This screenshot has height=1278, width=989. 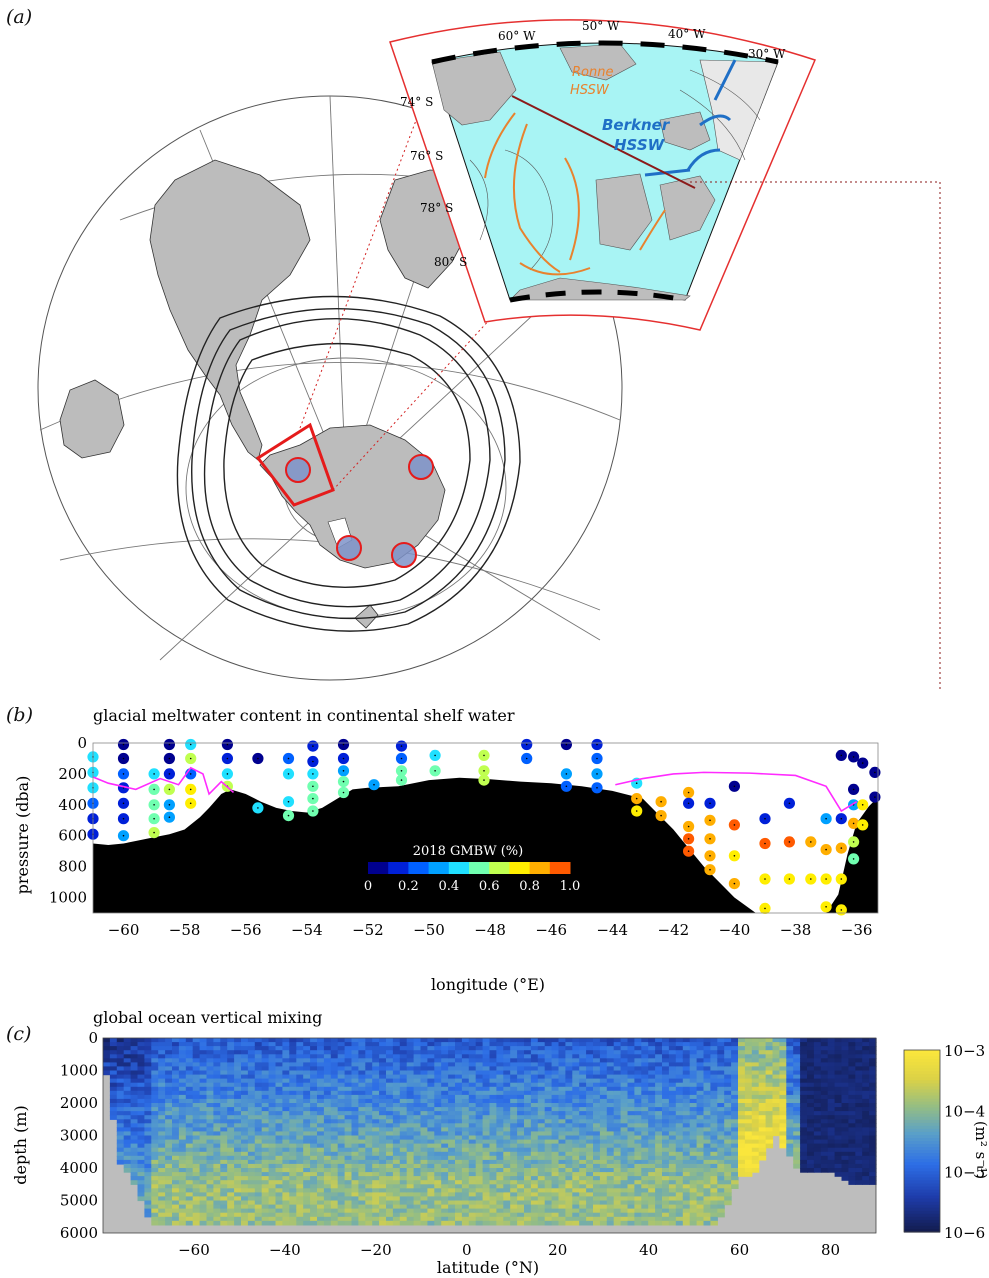 I want to click on x-tick-label: −44, so click(x=612, y=930).